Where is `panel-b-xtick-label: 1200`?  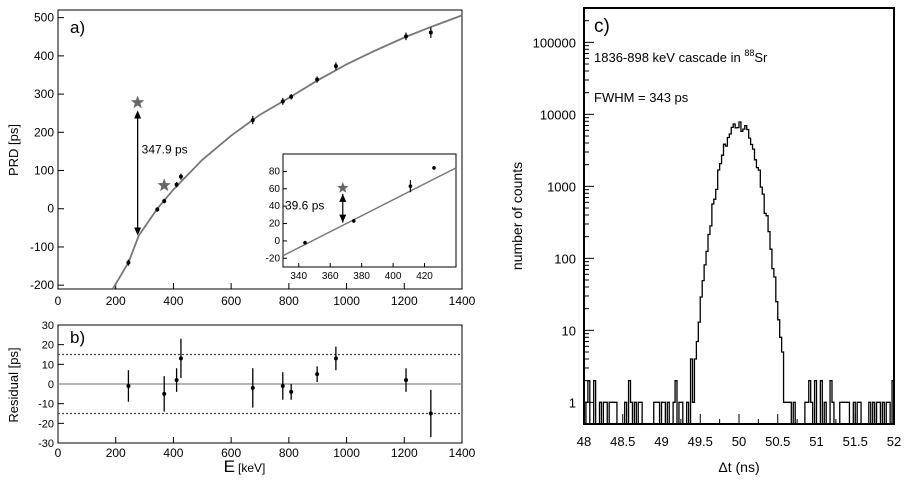 panel-b-xtick-label: 1200 is located at coordinates (404, 453).